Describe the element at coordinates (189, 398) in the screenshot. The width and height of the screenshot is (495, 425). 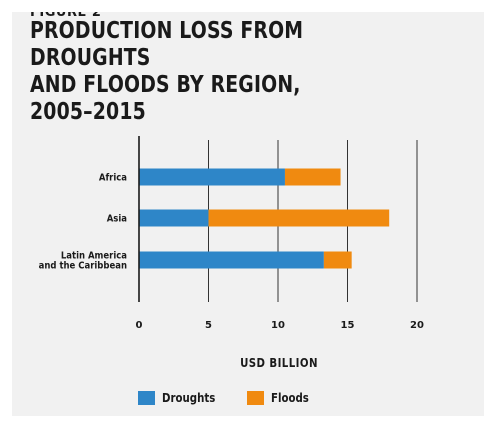
I see `legend-label-droughts: Droughts` at that location.